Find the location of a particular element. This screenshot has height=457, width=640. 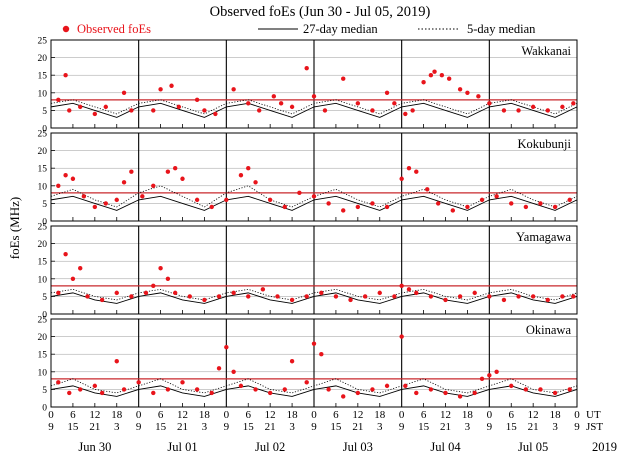

y-tick-label: 0 is located at coordinates (44, 223).